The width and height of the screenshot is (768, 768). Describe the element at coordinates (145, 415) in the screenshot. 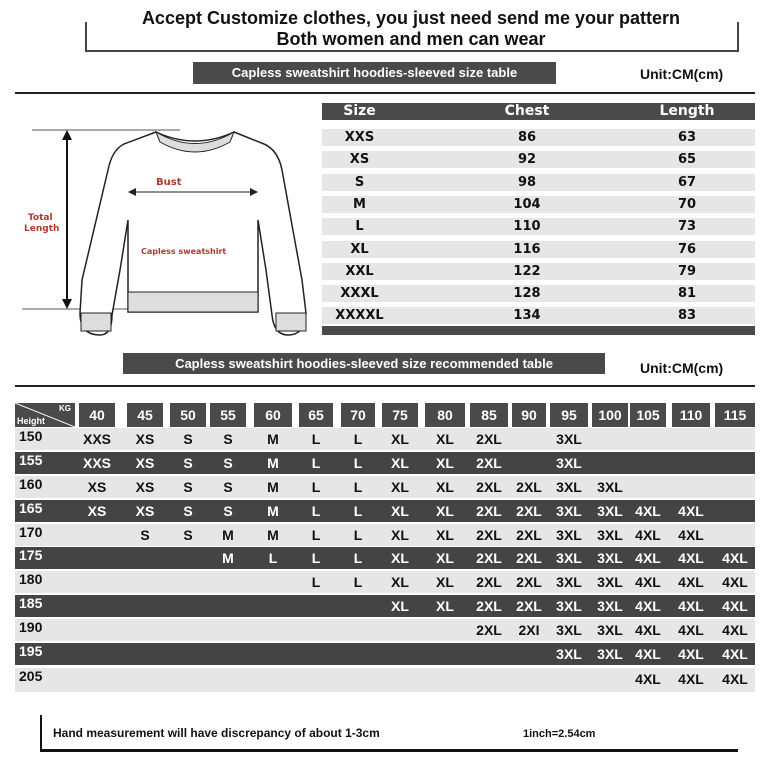

I see `weight-header-45: 45` at that location.